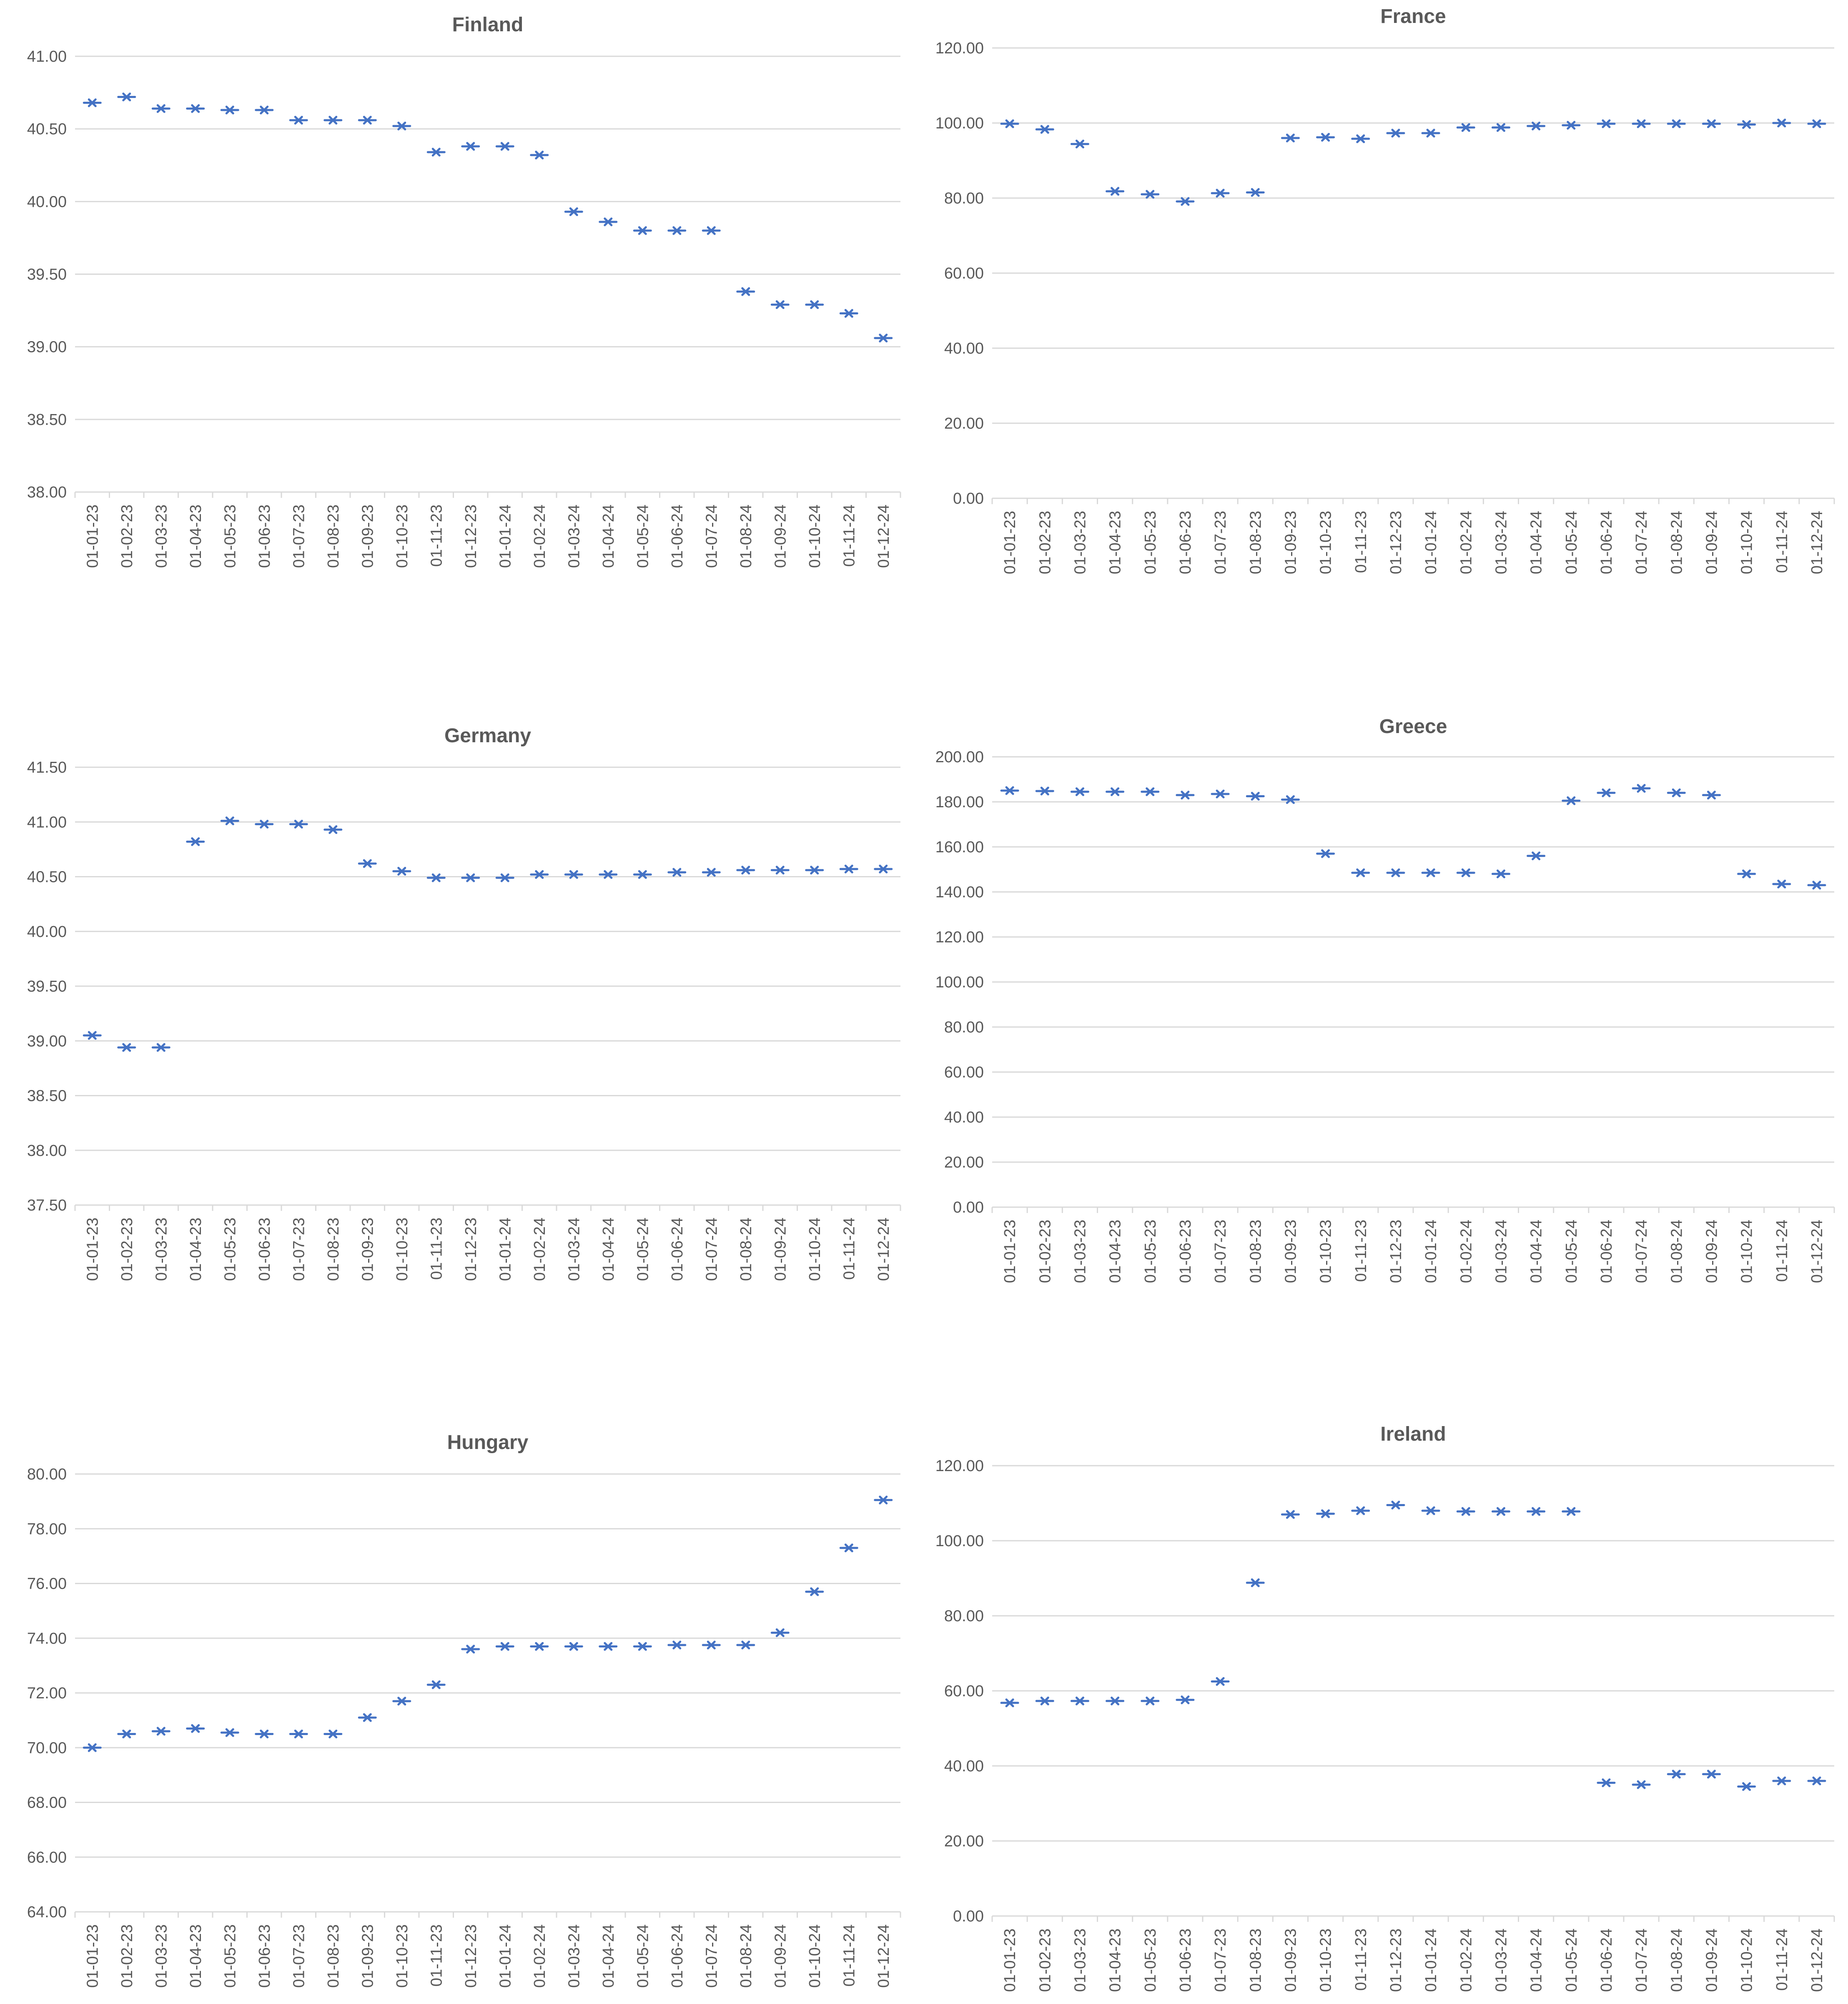  I want to click on x-tick-label: 01-05-24, so click(1571, 543).